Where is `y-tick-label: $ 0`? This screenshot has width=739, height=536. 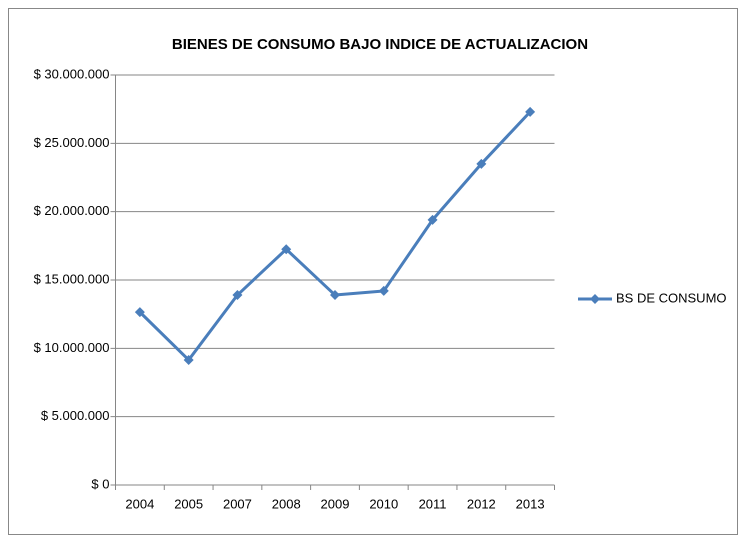 y-tick-label: $ 0 is located at coordinates (100, 483).